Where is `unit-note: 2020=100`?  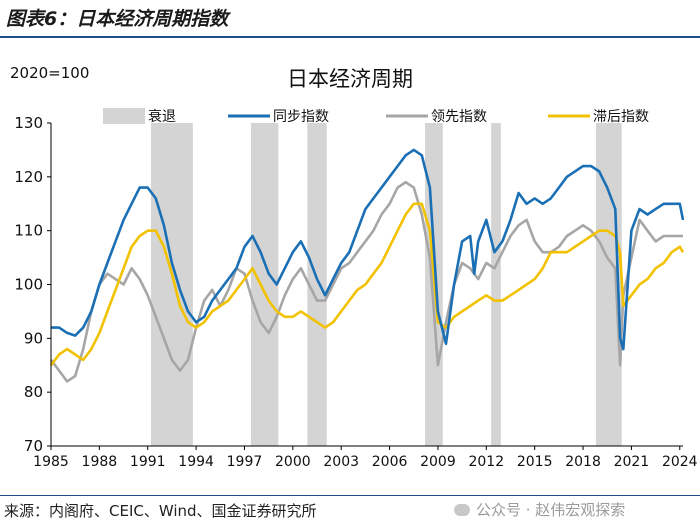 unit-note: 2020=100 is located at coordinates (49, 73).